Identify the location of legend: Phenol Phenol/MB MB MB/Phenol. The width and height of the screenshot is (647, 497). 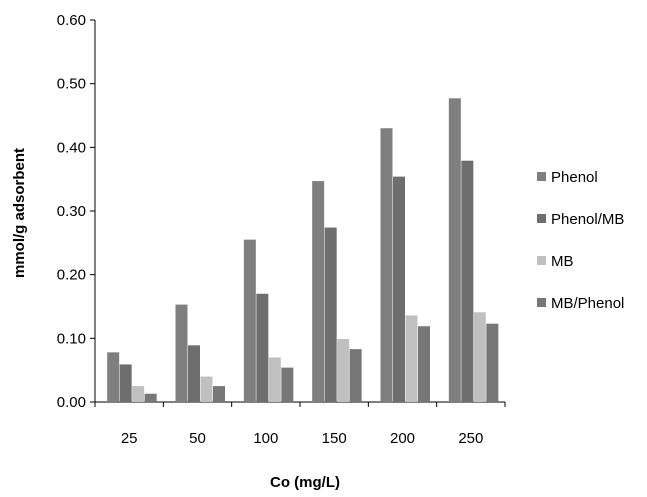
(580, 240).